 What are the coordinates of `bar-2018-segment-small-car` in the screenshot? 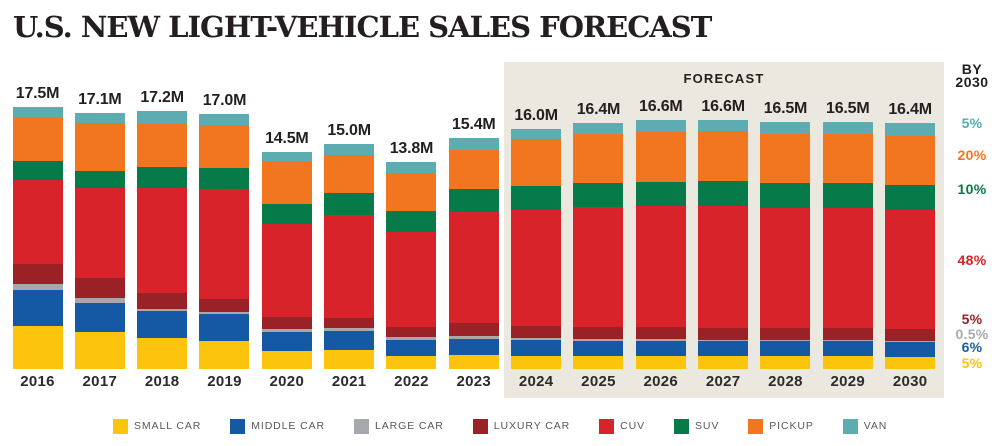 It's located at (162, 353).